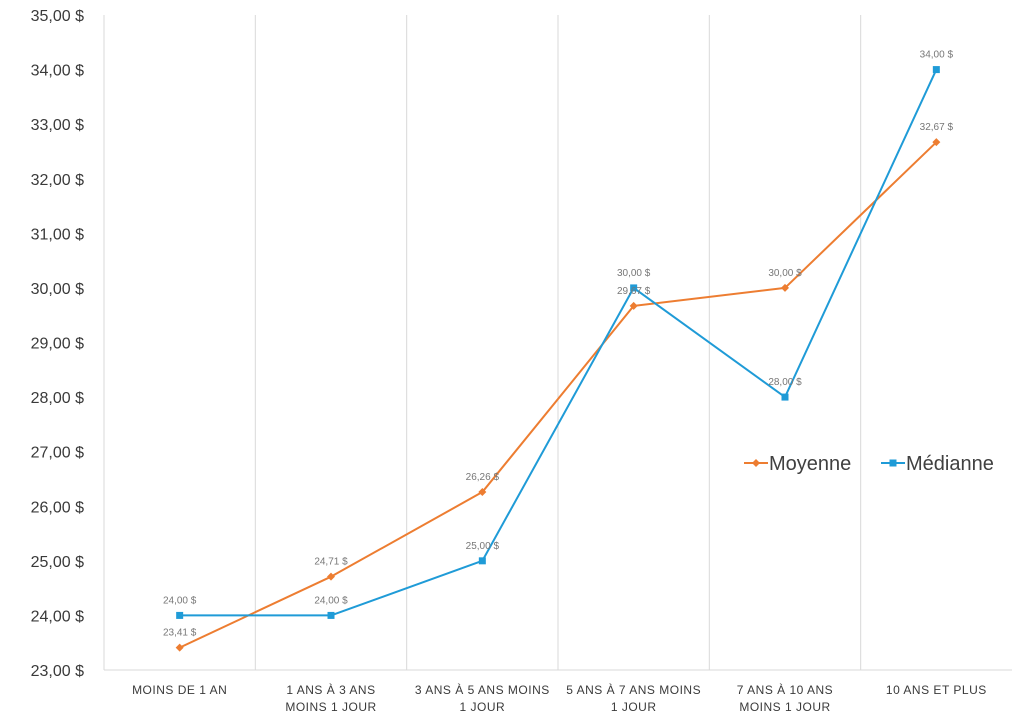 The width and height of the screenshot is (1020, 716). Describe the element at coordinates (810, 464) in the screenshot. I see `legend-label-moyenne: Moyenne` at that location.